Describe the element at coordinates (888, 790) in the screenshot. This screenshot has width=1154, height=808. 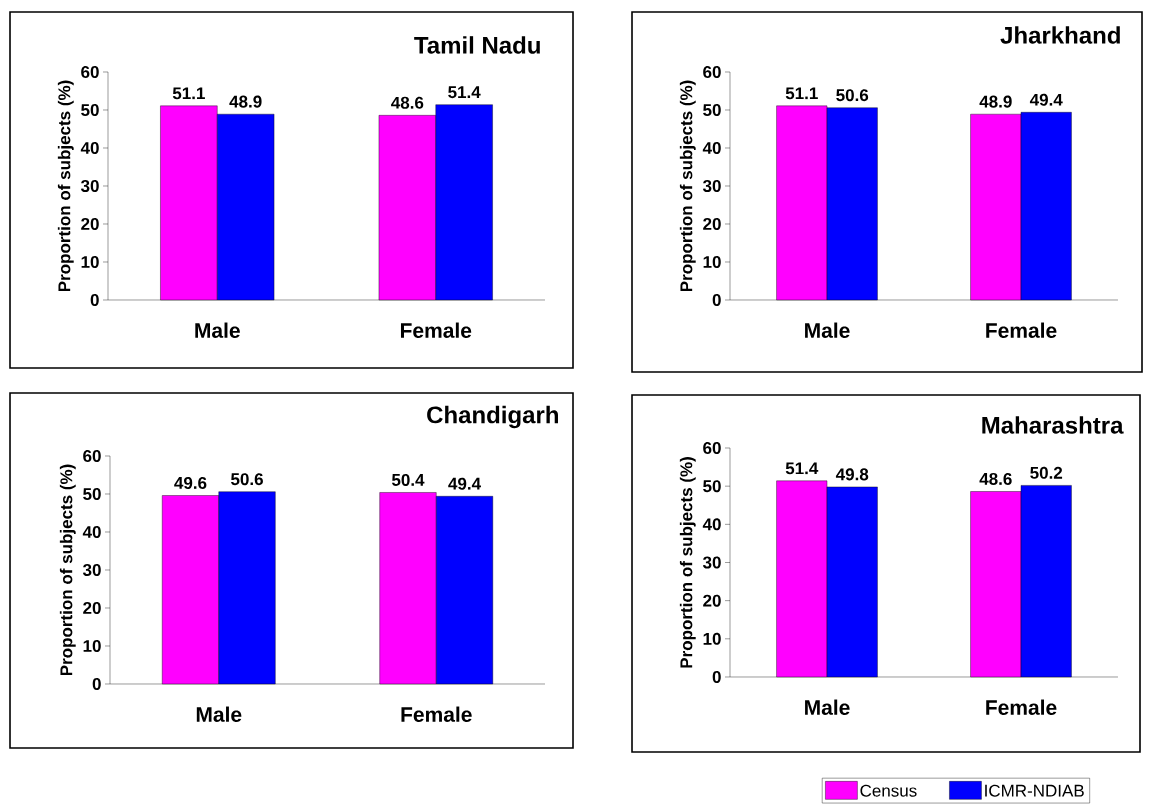
I see `legend-label: Census` at that location.